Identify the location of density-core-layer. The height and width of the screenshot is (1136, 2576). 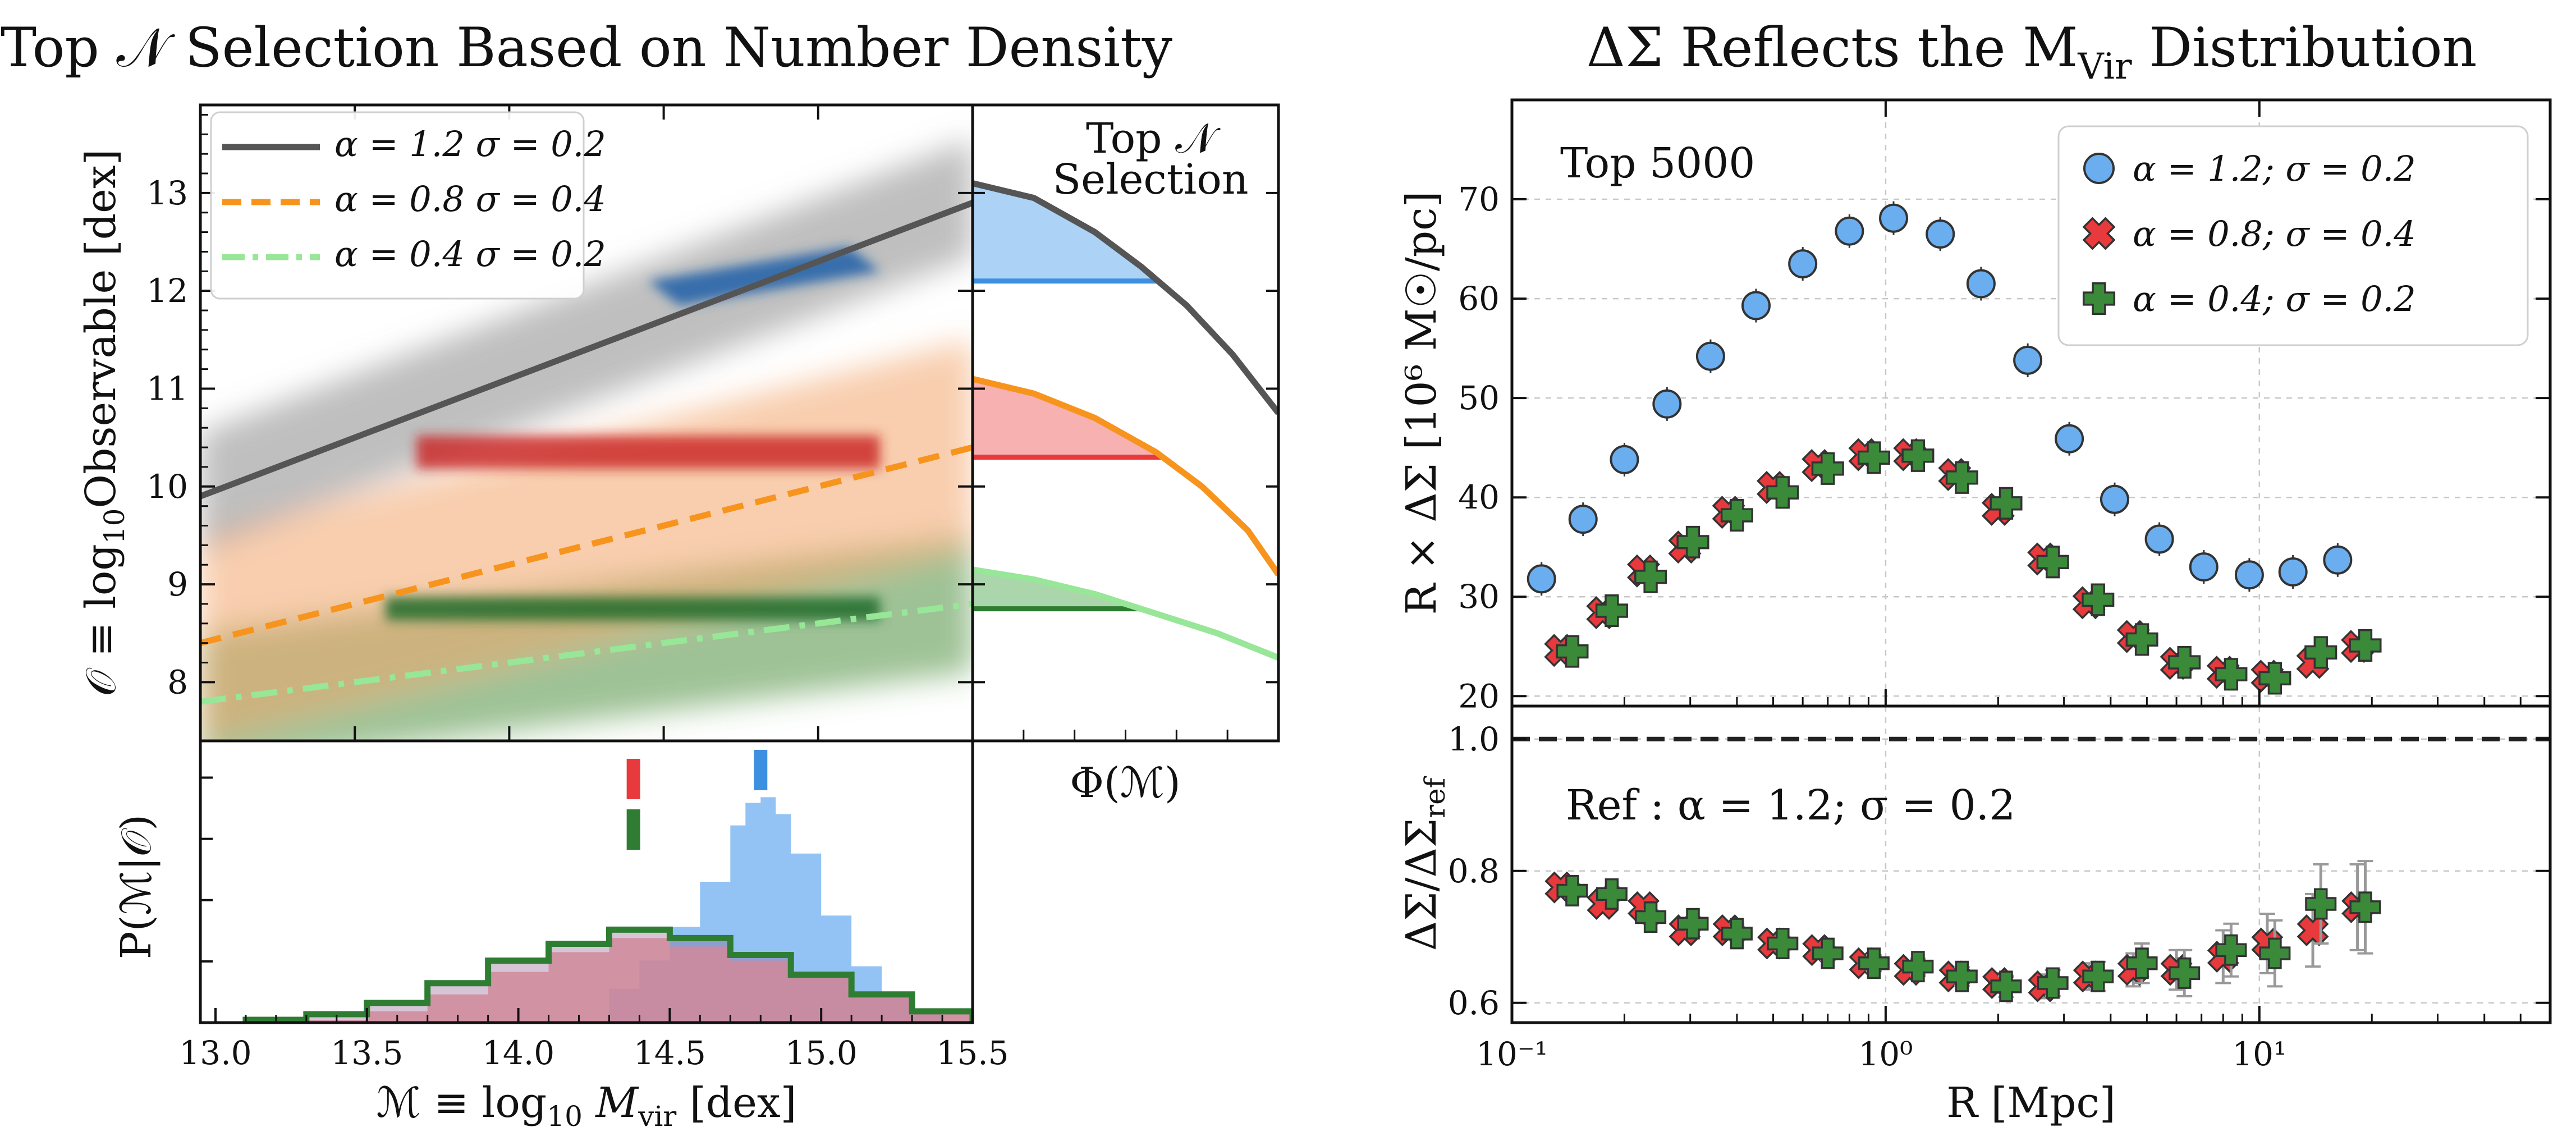
(633, 433).